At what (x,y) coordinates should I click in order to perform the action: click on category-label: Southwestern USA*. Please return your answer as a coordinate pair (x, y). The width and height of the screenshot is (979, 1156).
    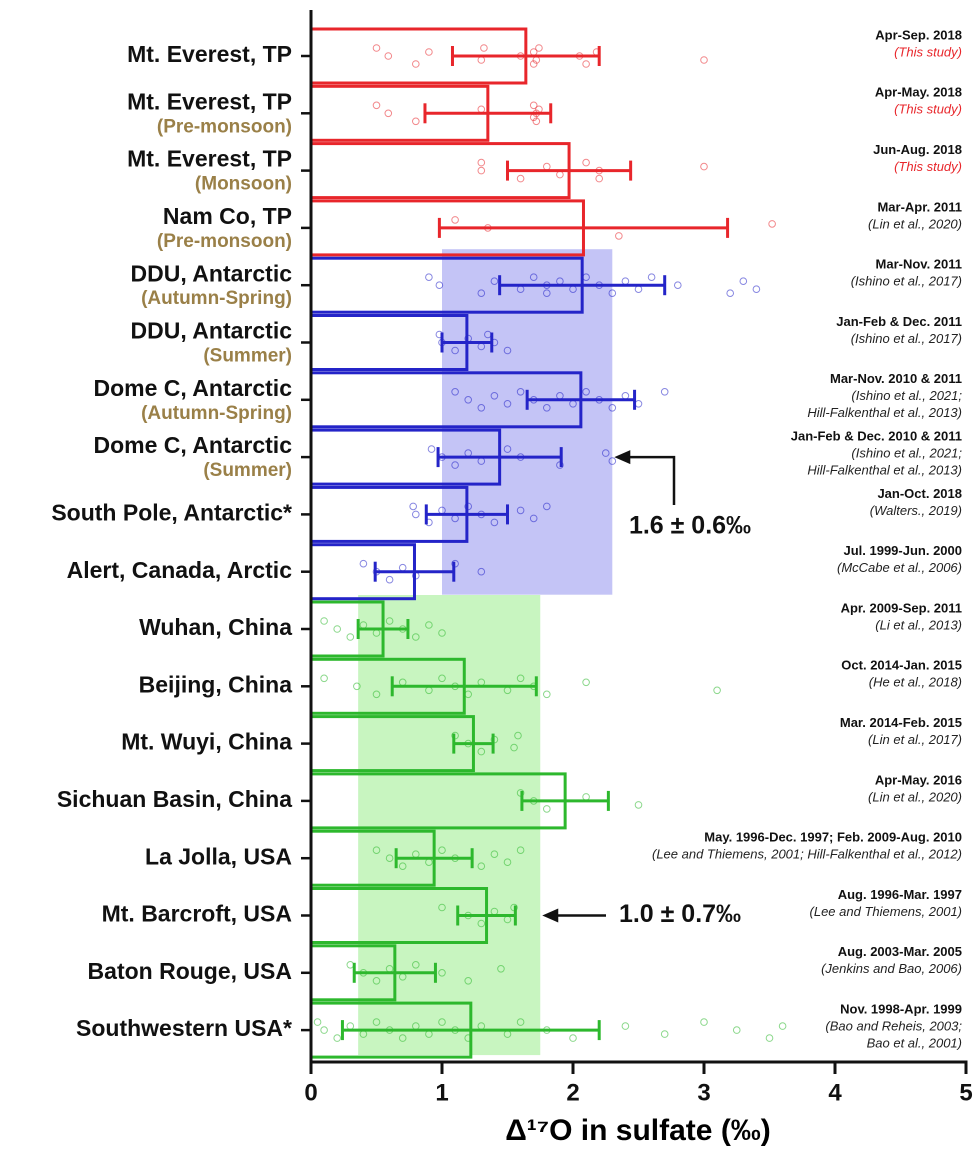
    Looking at the image, I should click on (184, 1028).